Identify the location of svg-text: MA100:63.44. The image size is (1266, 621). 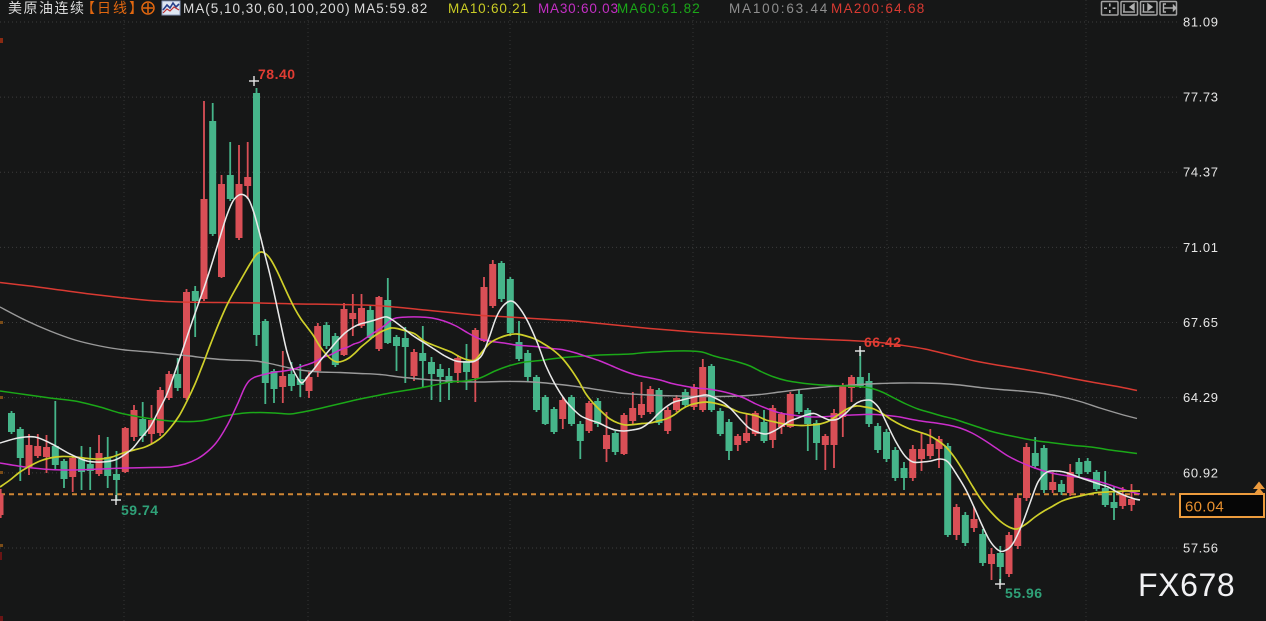
(779, 8).